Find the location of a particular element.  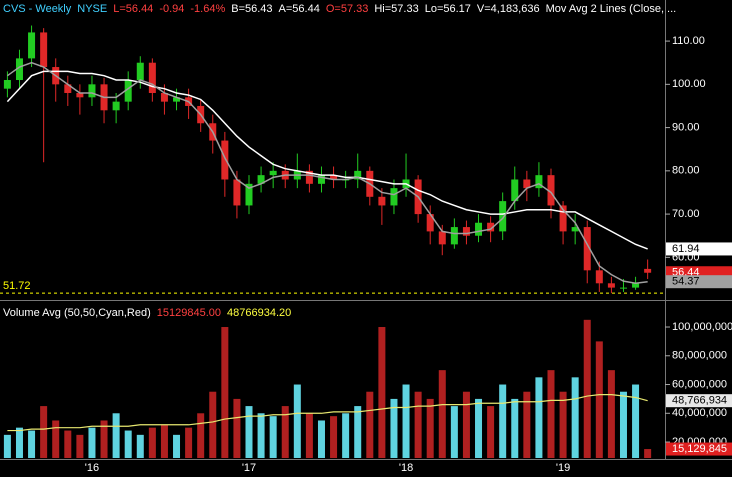

low-line-label: 51.72 is located at coordinates (17, 286).